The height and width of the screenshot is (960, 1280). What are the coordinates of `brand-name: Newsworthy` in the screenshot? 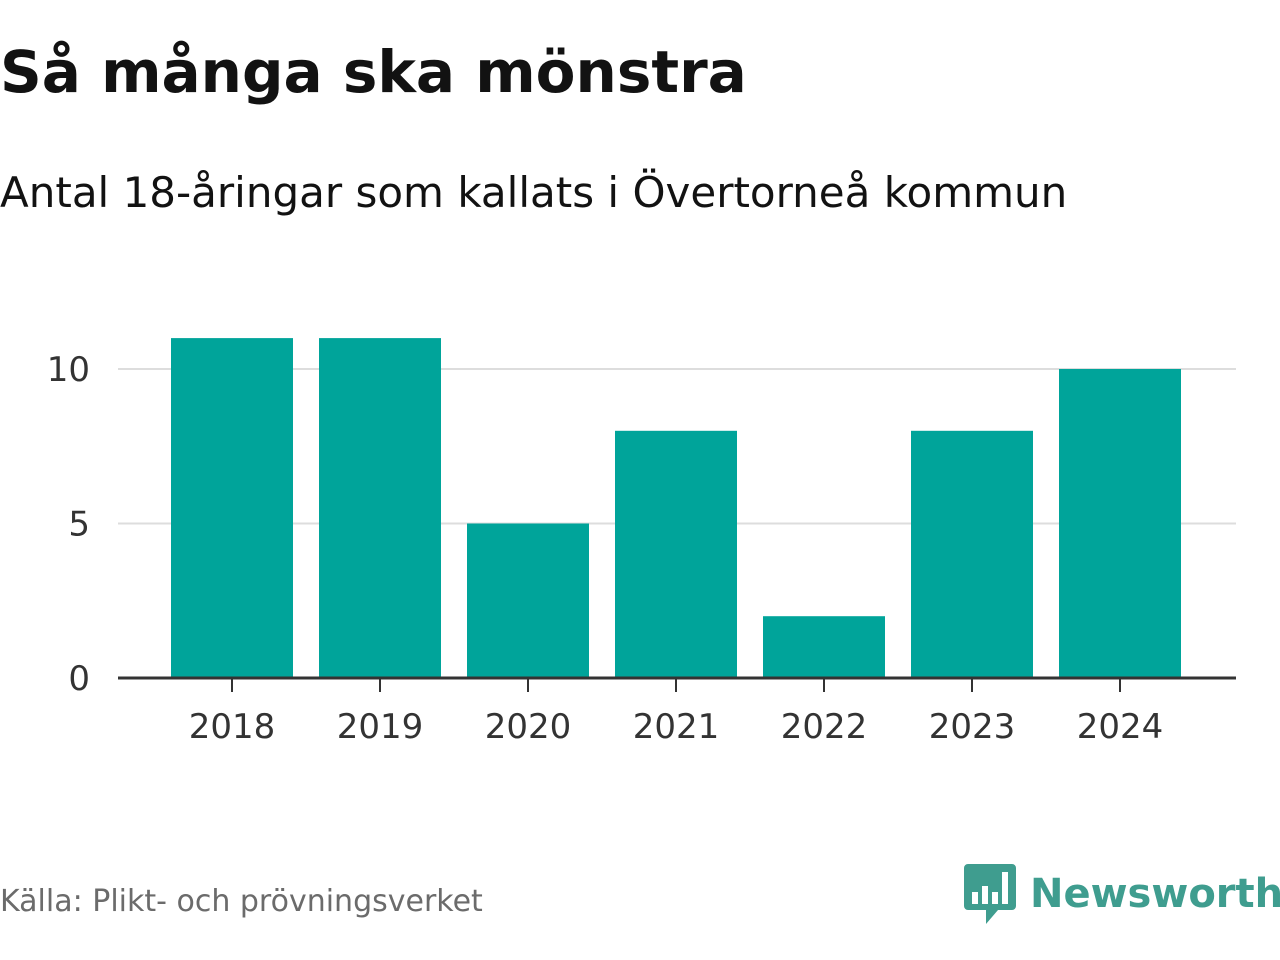 It's located at (1155, 894).